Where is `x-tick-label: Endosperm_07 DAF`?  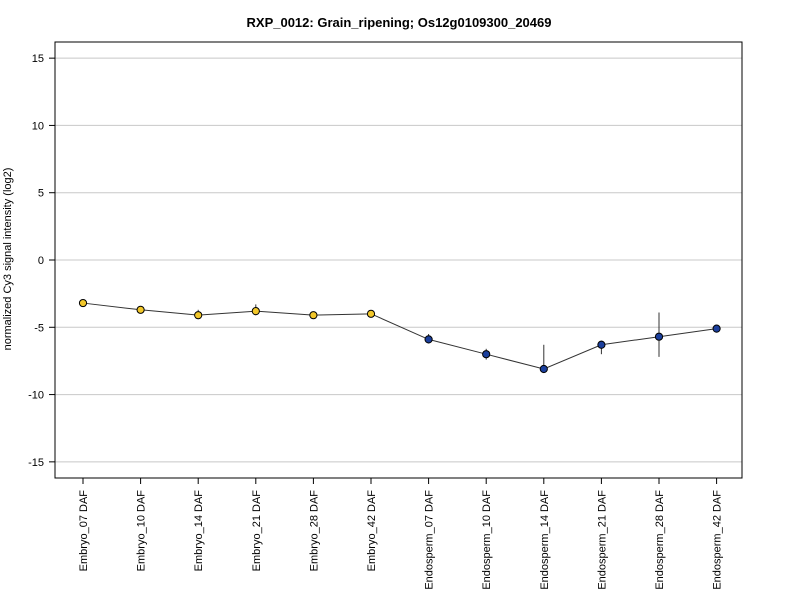
x-tick-label: Endosperm_07 DAF is located at coordinates (430, 540).